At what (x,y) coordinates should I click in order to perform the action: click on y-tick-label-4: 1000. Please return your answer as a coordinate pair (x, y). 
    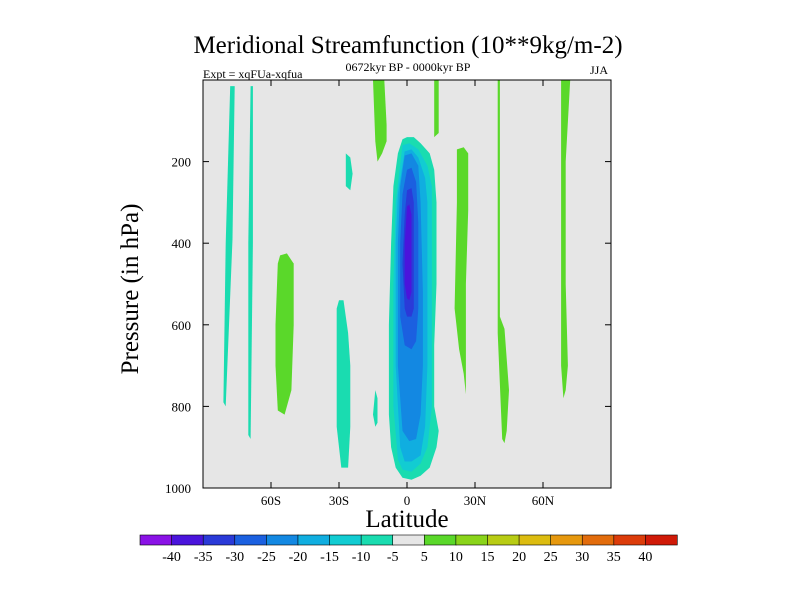
    Looking at the image, I should click on (178, 488).